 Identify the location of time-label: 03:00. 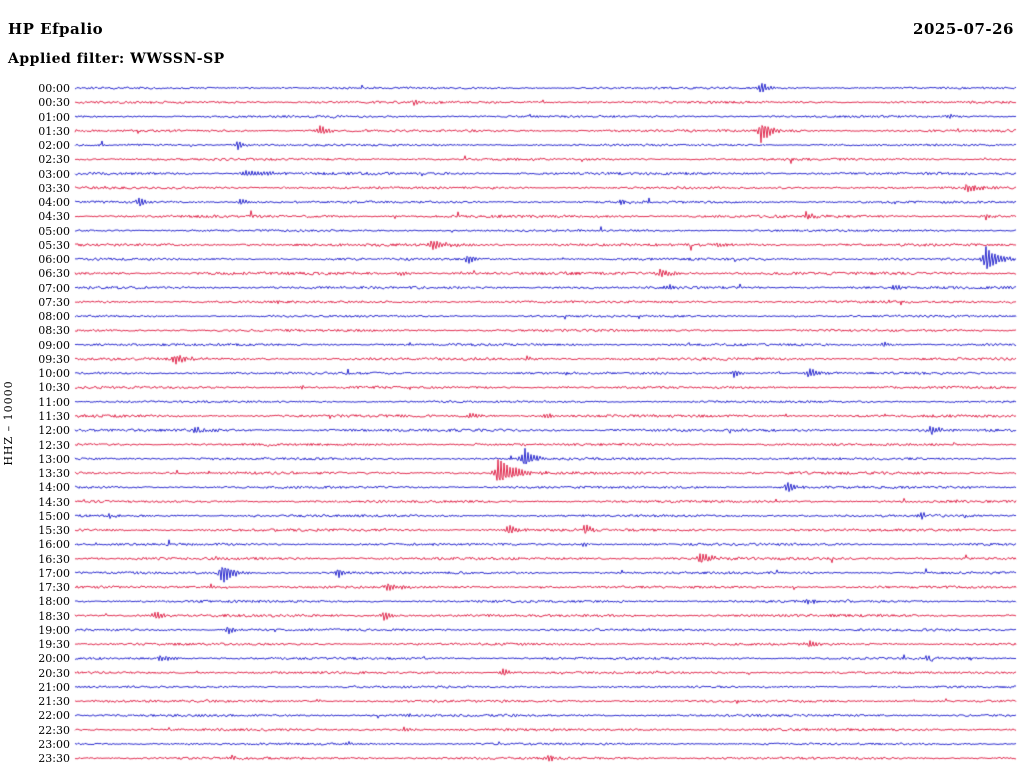
(54, 174).